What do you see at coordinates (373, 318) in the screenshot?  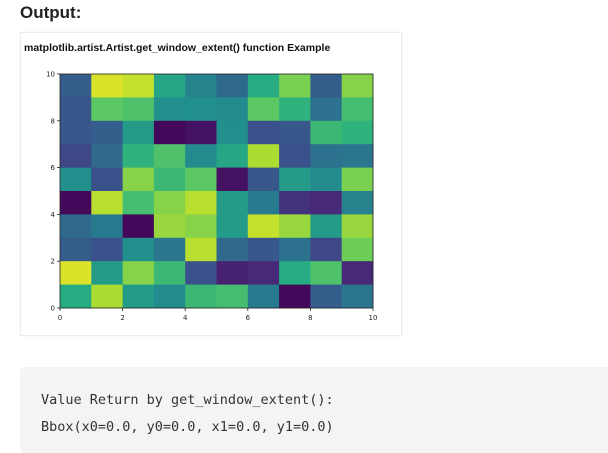 I see `x-tick-label: 10` at bounding box center [373, 318].